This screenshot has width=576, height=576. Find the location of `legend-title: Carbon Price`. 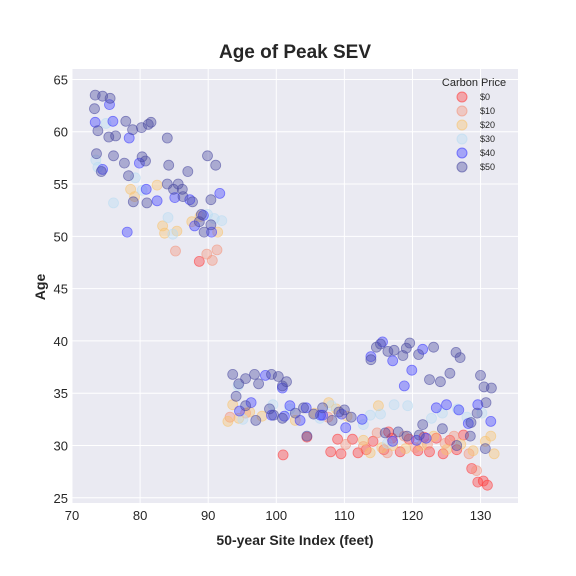

legend-title: Carbon Price is located at coordinates (474, 83).